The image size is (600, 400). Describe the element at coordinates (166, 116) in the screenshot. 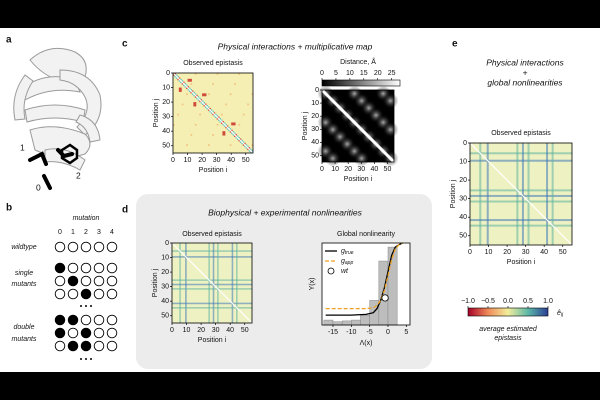

I see `y-tick-label: 30` at that location.